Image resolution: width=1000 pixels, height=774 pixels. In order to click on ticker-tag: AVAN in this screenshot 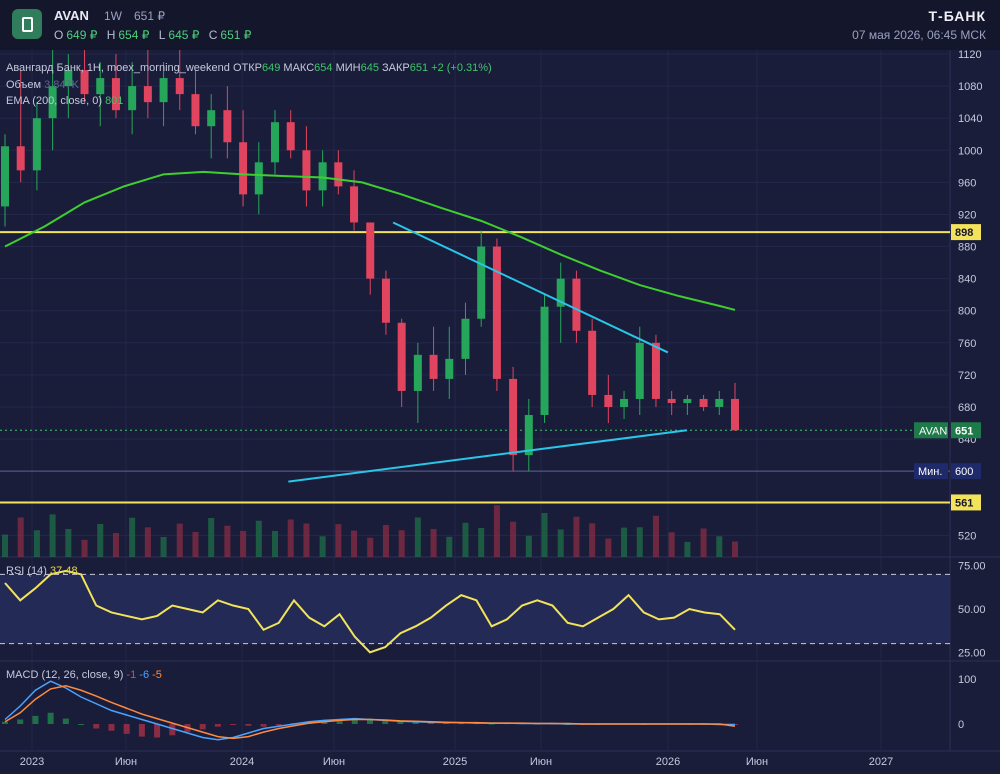, I will do `click(933, 431)`.